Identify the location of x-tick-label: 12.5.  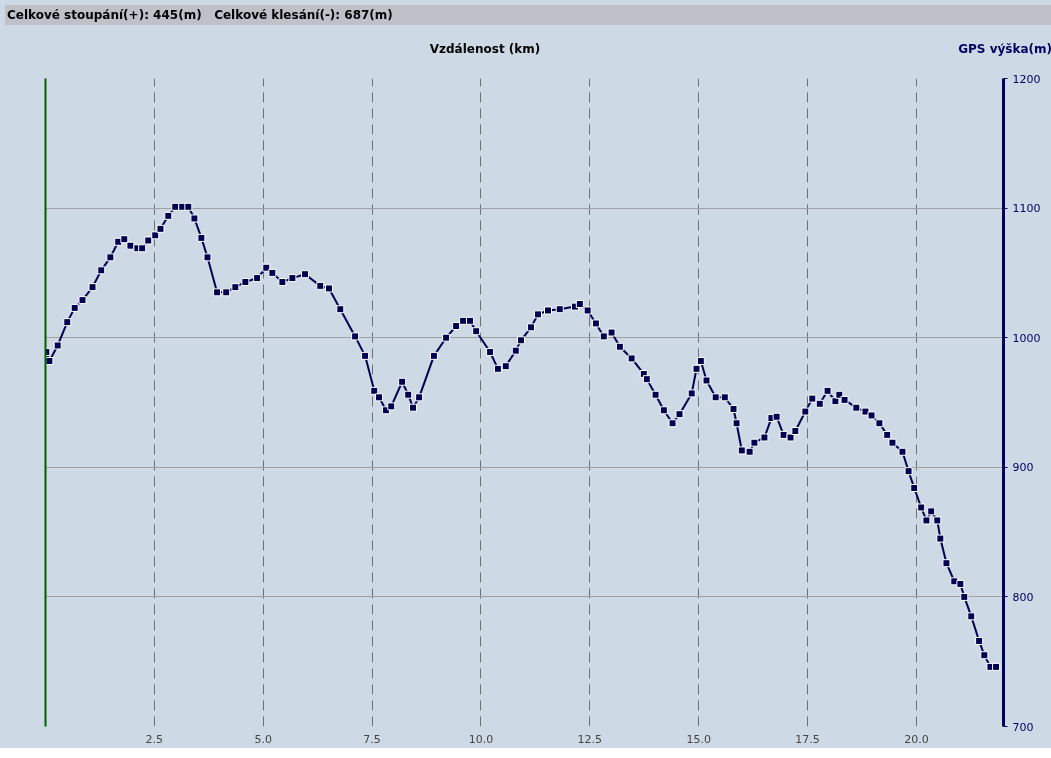
(590, 739).